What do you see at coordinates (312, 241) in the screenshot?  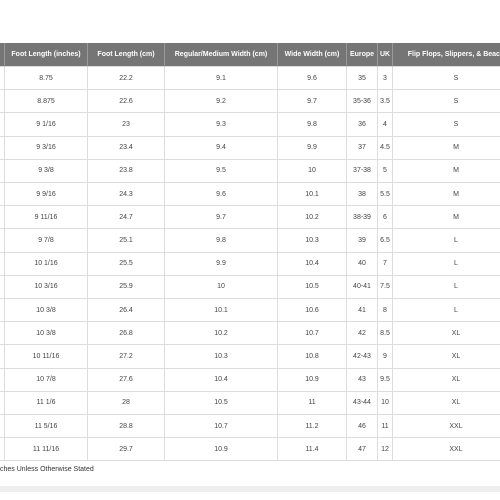 I see `cell: 10.3` at bounding box center [312, 241].